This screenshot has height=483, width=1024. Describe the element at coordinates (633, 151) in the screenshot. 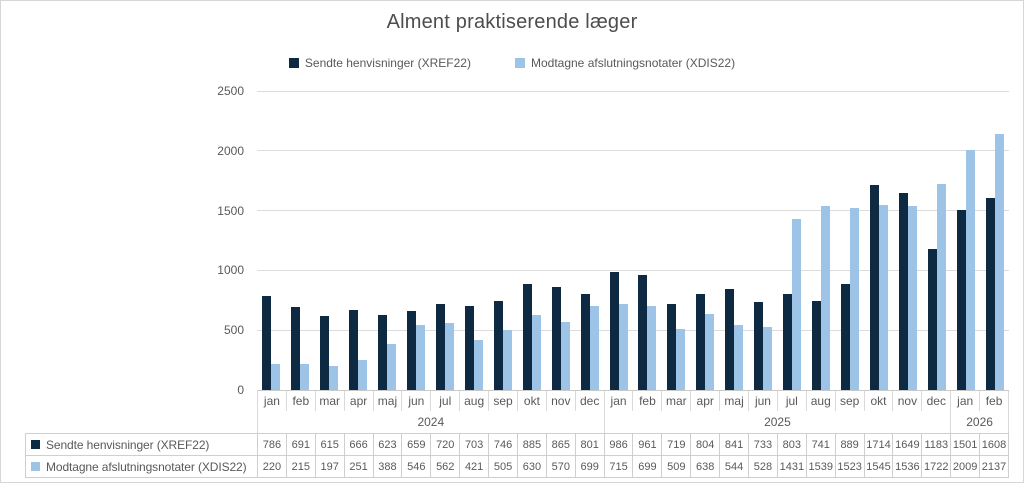

I see `gridline-2000` at that location.